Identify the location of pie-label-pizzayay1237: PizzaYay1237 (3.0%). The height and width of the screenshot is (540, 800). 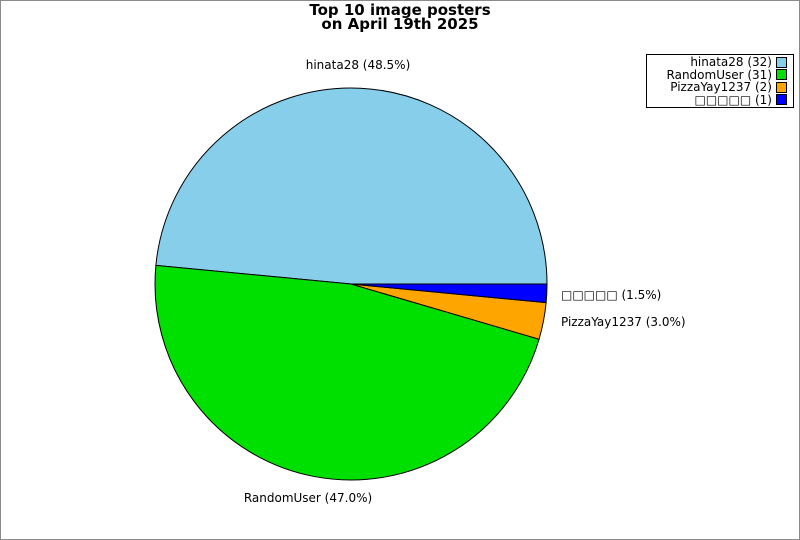
(623, 322).